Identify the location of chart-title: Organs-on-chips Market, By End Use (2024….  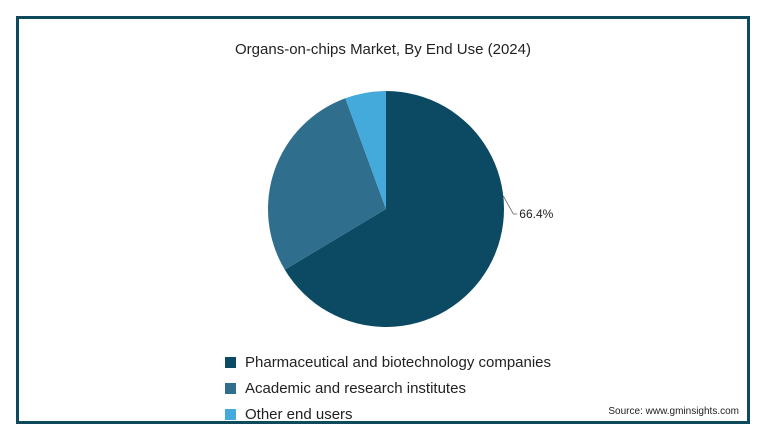
(383, 49).